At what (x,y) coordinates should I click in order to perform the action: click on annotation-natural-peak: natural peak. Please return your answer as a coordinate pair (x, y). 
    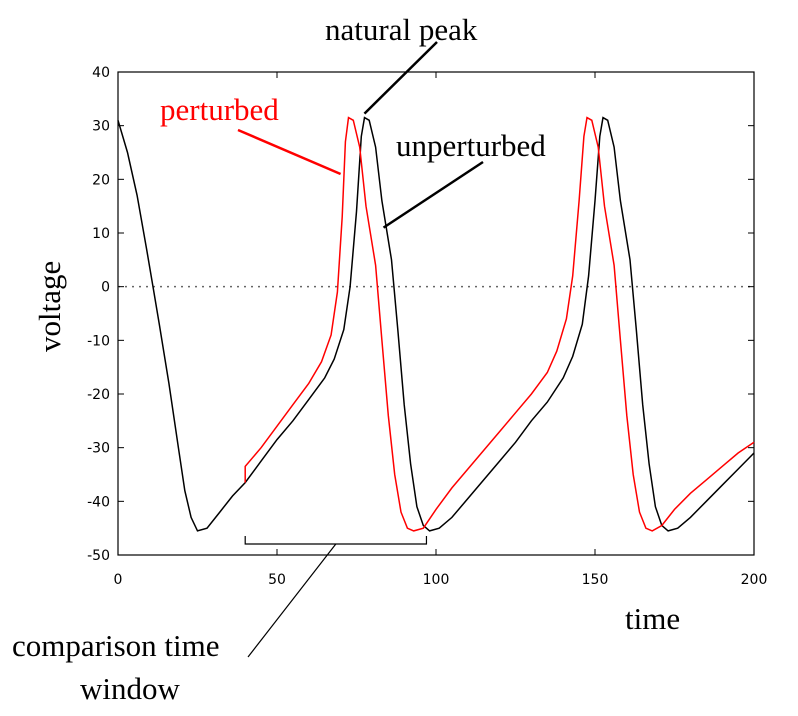
    Looking at the image, I should click on (401, 29).